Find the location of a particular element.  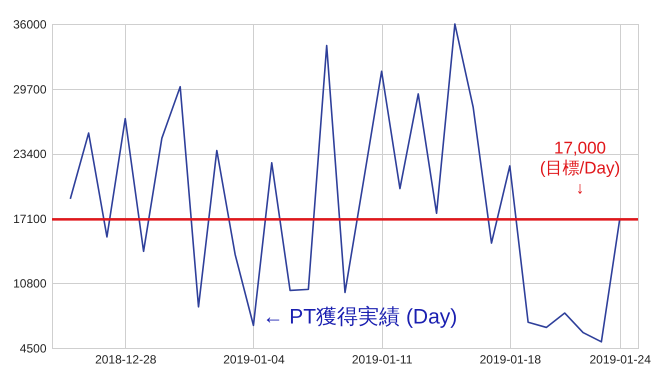

annotation: ← PT獲得実績 (Day) is located at coordinates (360, 316).